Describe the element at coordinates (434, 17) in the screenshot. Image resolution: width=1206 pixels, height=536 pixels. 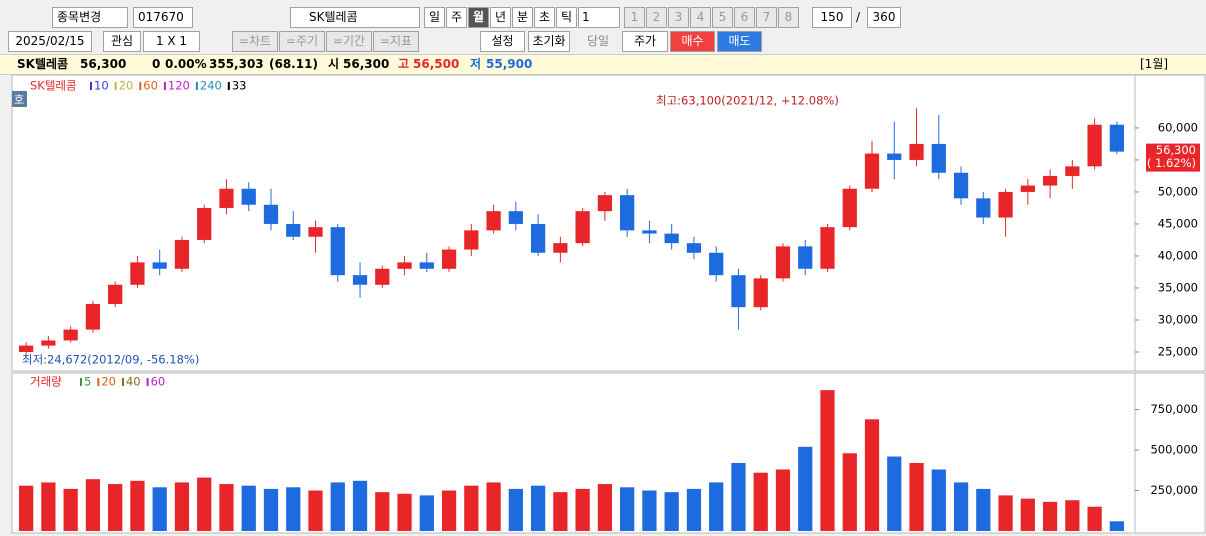
I see `period: 일` at that location.